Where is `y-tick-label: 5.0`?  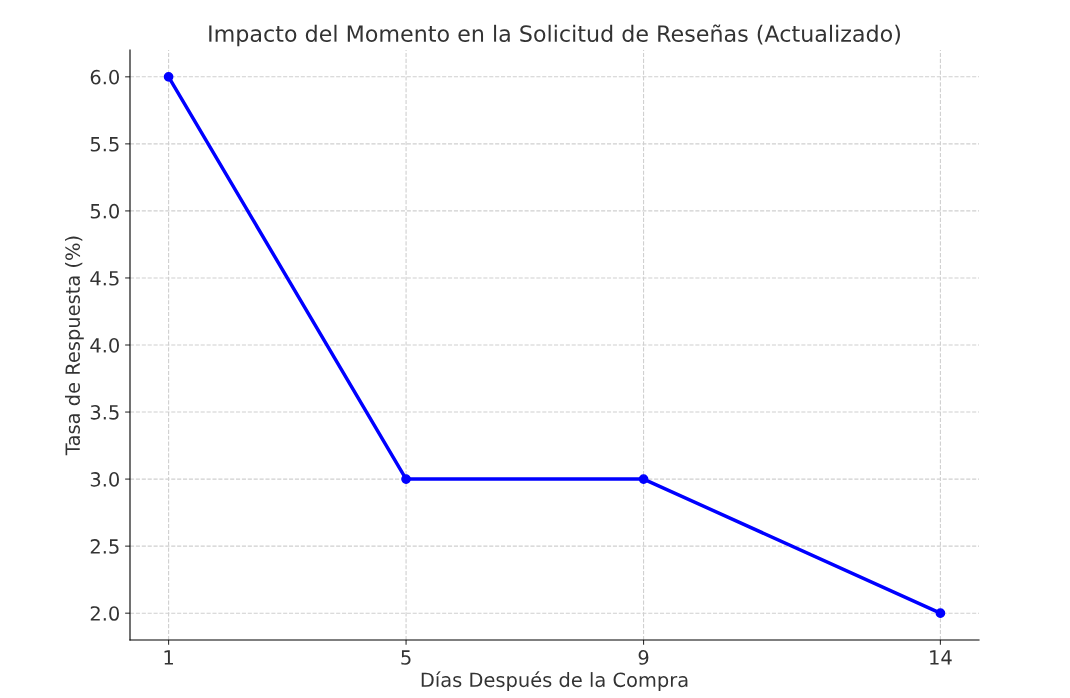 y-tick-label: 5.0 is located at coordinates (104, 211).